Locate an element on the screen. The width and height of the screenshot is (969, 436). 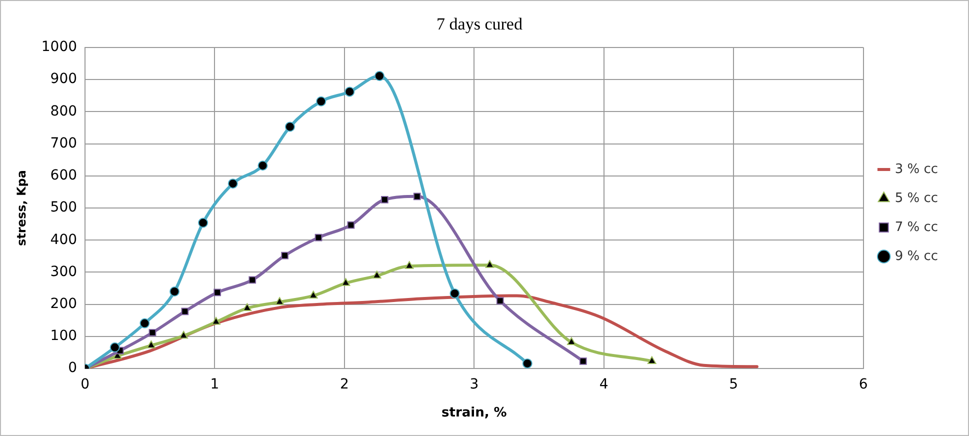
y-tick-label: 600 is located at coordinates (64, 176).